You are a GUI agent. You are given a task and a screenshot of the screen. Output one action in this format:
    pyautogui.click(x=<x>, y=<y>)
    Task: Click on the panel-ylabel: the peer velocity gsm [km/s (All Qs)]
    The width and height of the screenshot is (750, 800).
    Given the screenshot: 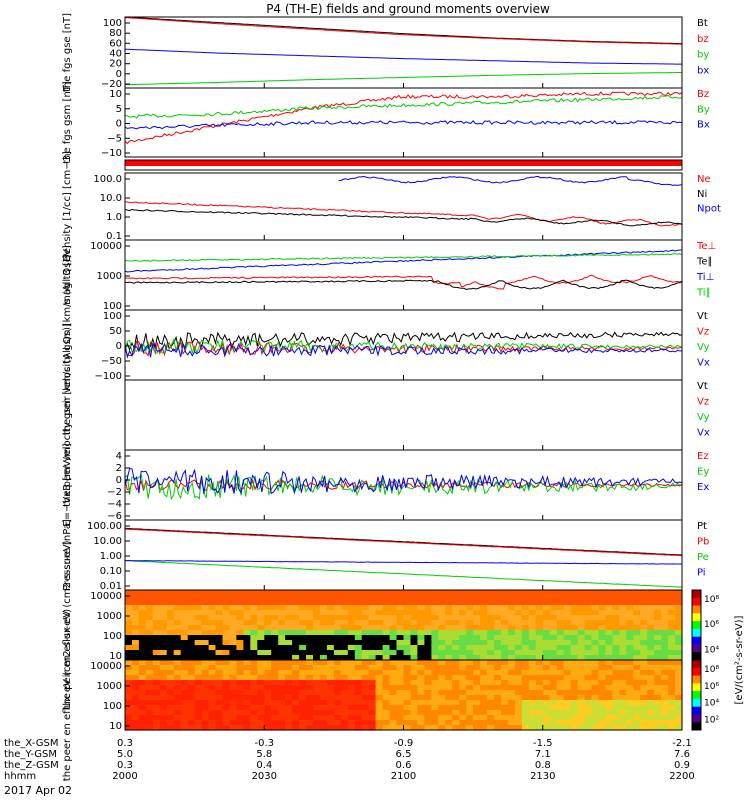 What is the action you would take?
    pyautogui.click(x=67, y=415)
    